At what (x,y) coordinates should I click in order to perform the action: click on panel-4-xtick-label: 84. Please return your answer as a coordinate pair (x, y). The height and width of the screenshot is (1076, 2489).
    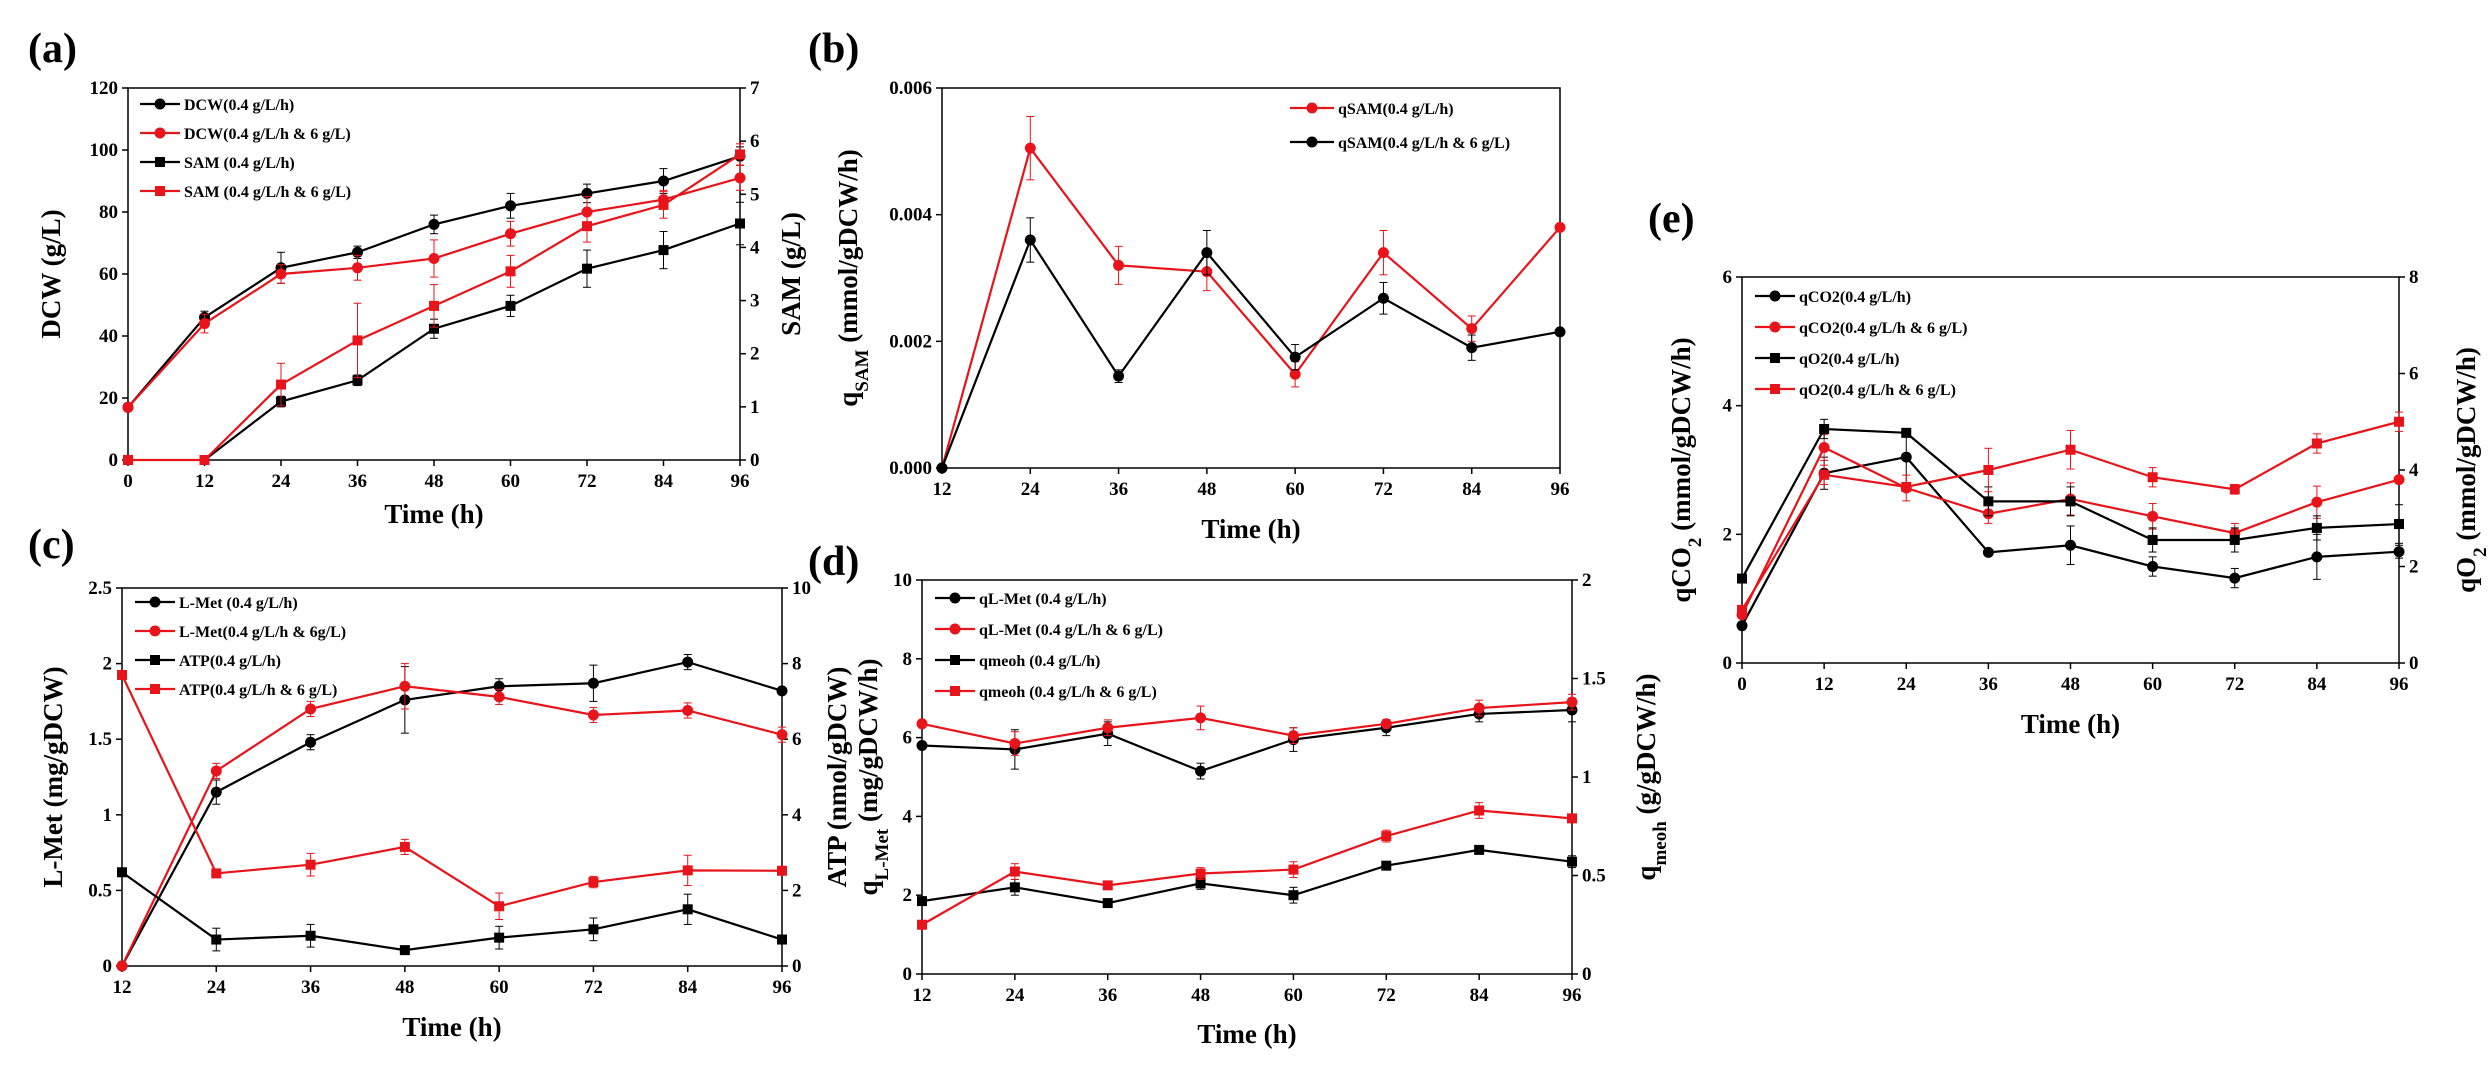
    Looking at the image, I should click on (2317, 684).